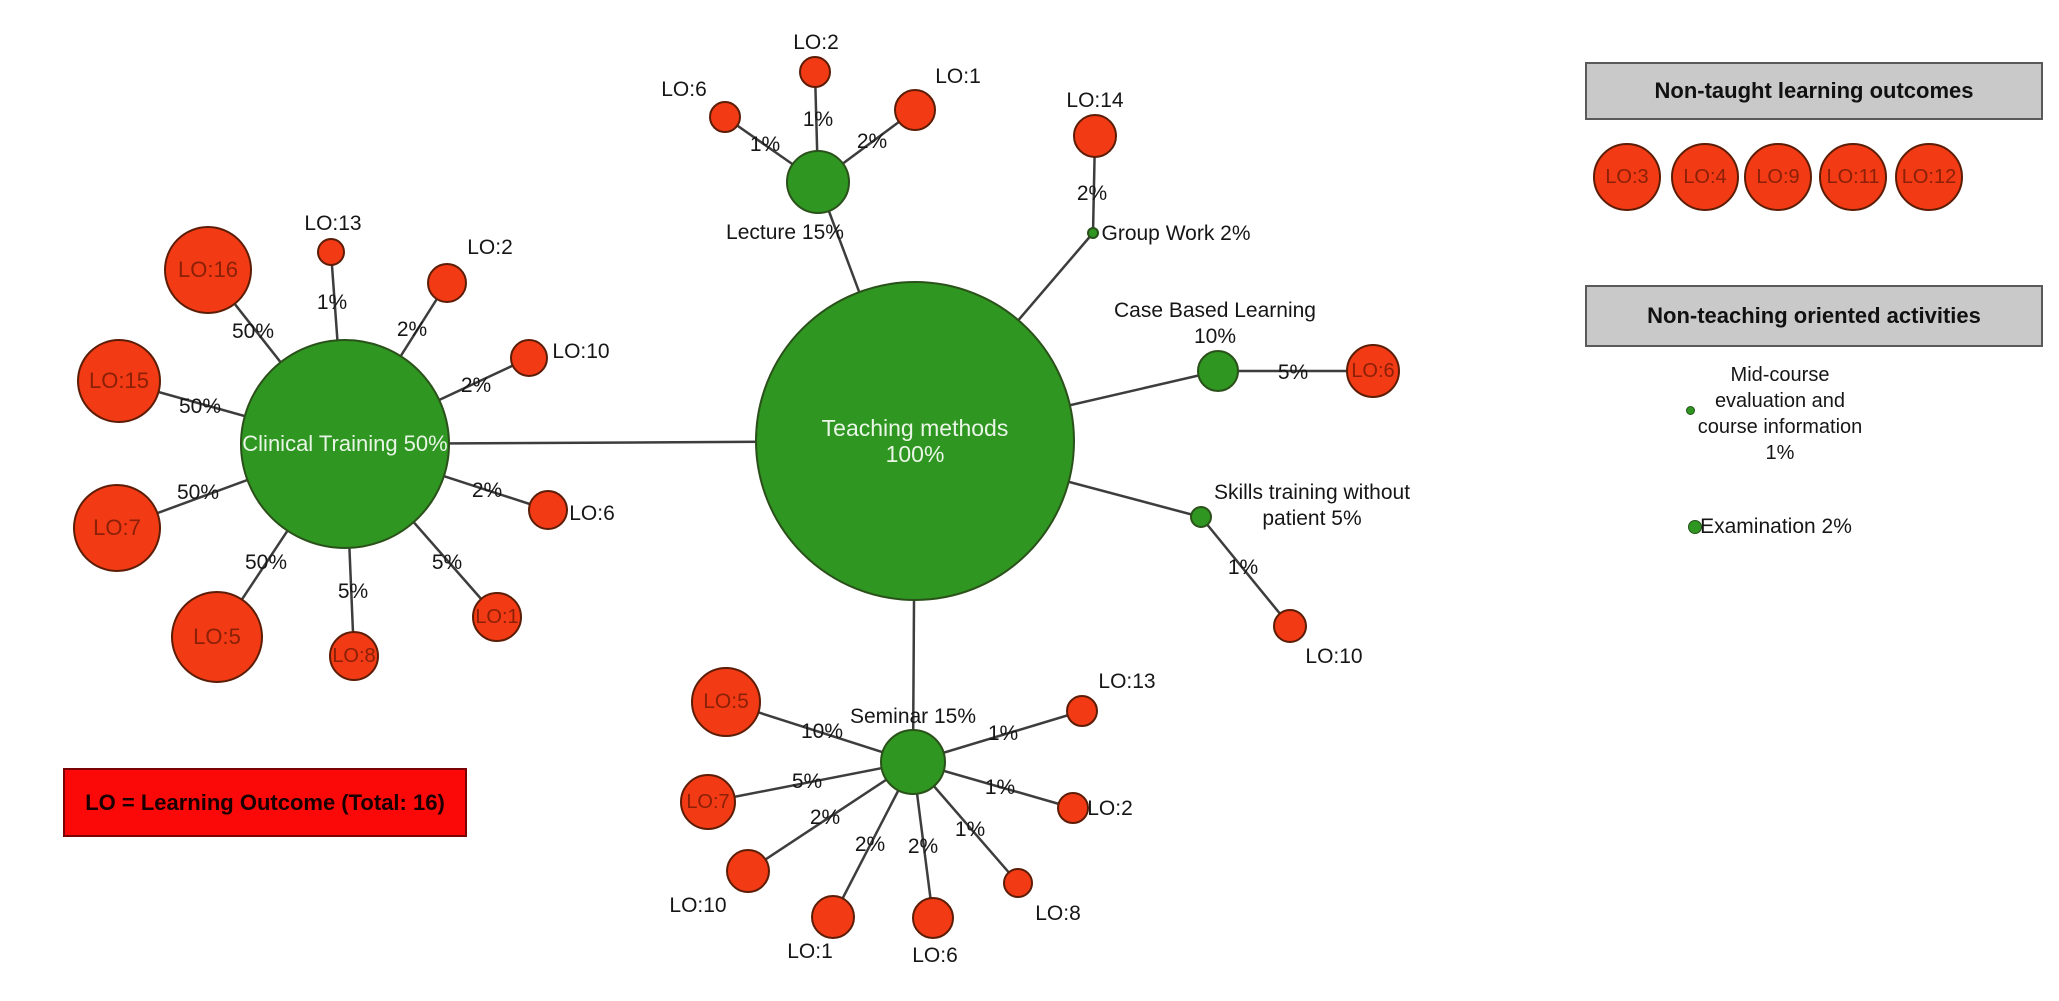 The width and height of the screenshot is (2059, 1001). I want to click on node-label-c_lo5: LO:5, so click(217, 636).